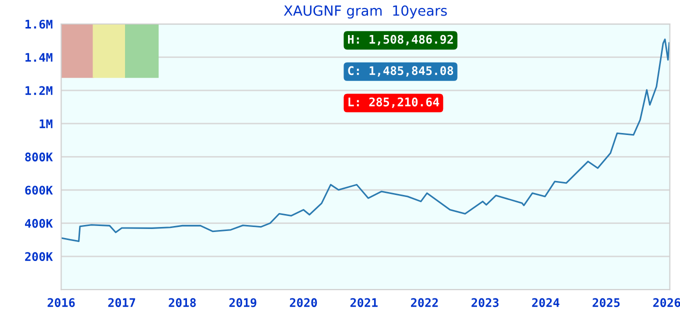  Describe the element at coordinates (39, 157) in the screenshot. I see `y-tick-label: 800K` at that location.